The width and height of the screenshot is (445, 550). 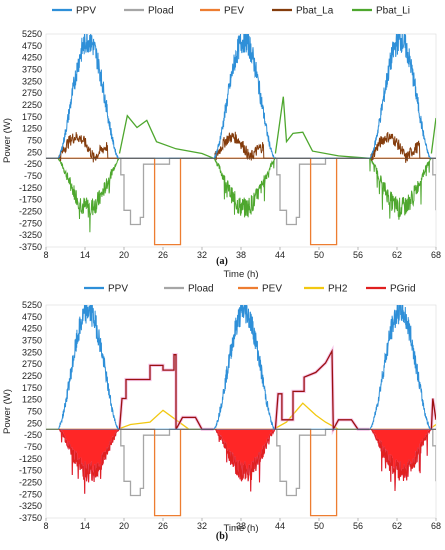 What do you see at coordinates (241, 416) in the screenshot?
I see `series-ph2` at bounding box center [241, 416].